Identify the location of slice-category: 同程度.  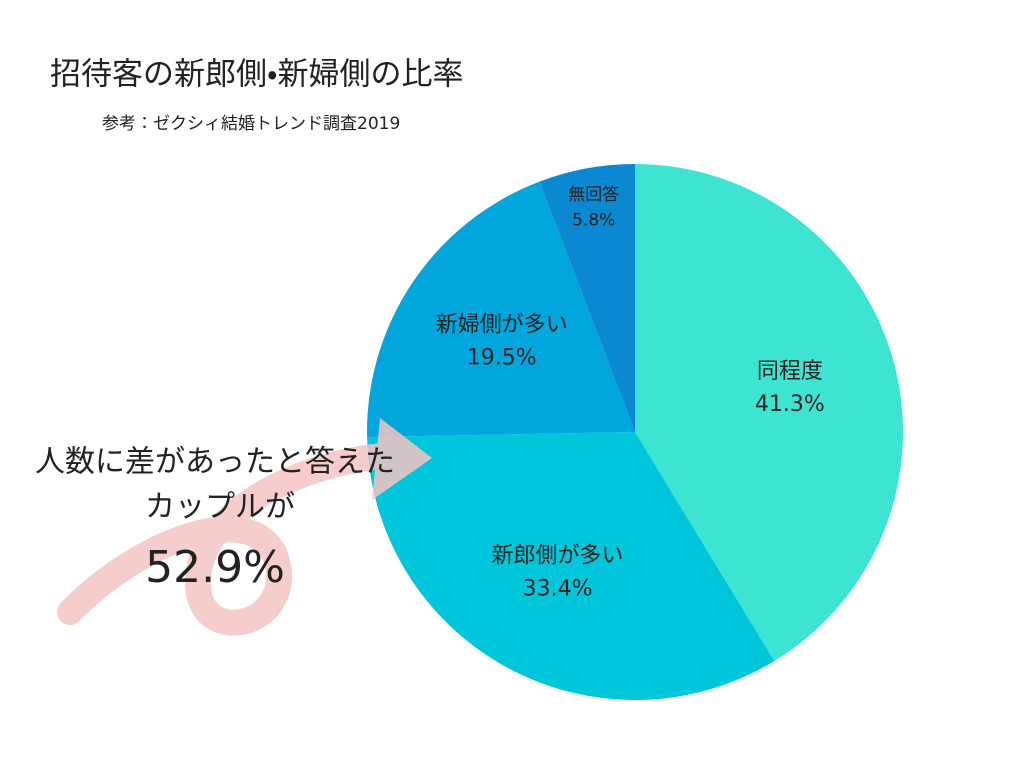
(790, 371).